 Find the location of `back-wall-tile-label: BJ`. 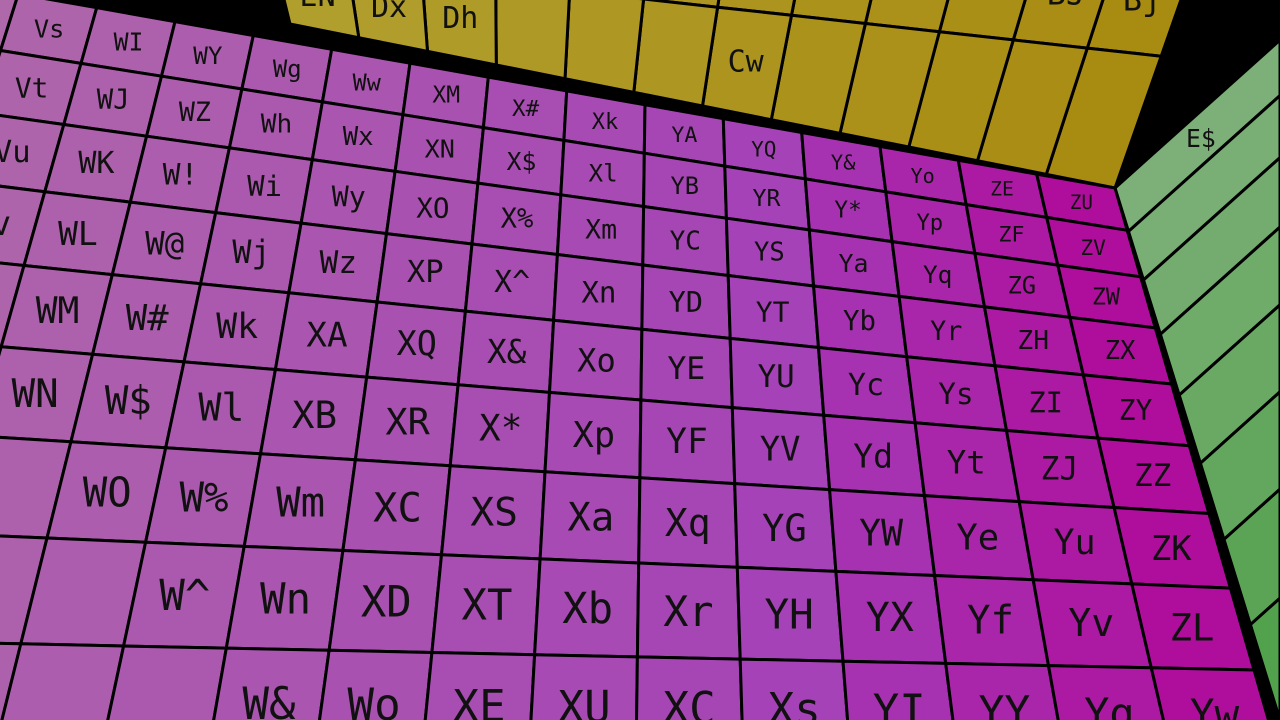

back-wall-tile-label: BJ is located at coordinates (1066, 6).